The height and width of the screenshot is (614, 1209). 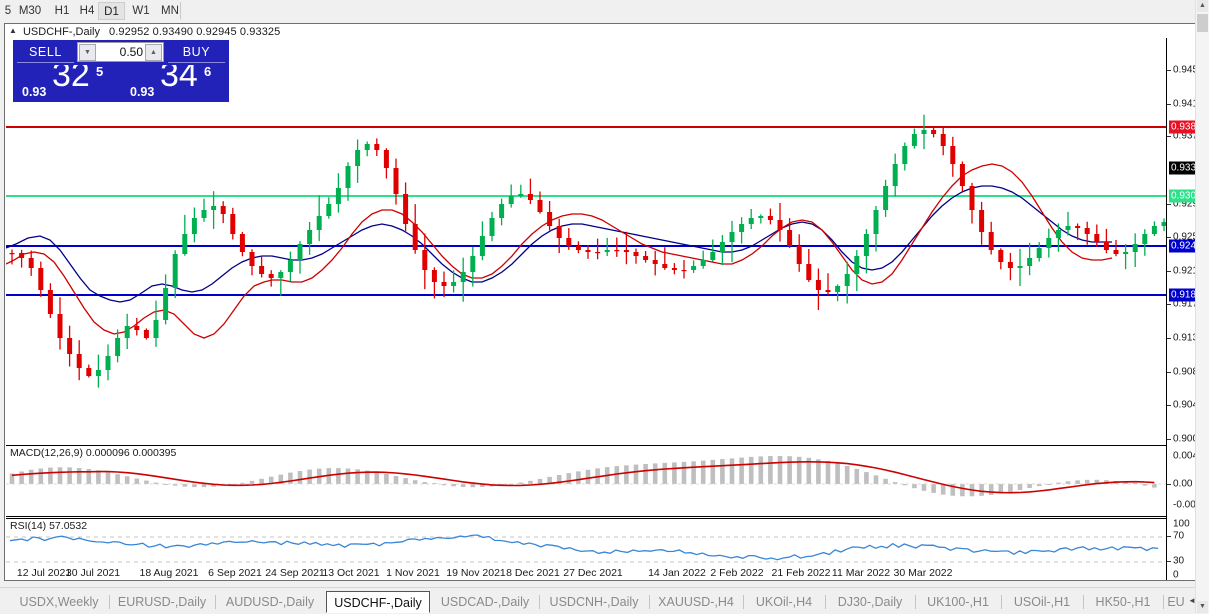 I want to click on price-label: 0.93710, so click(x=1191, y=136).